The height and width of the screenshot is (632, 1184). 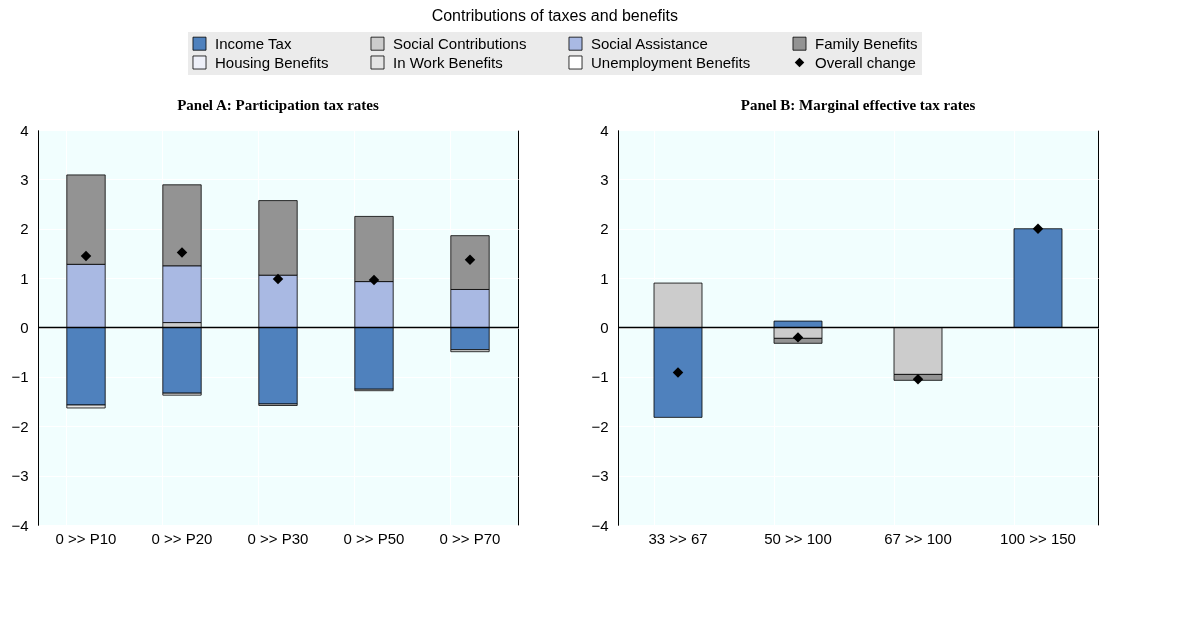 What do you see at coordinates (1038, 538) in the screenshot?
I see `x-tick-label: 100 >> 150` at bounding box center [1038, 538].